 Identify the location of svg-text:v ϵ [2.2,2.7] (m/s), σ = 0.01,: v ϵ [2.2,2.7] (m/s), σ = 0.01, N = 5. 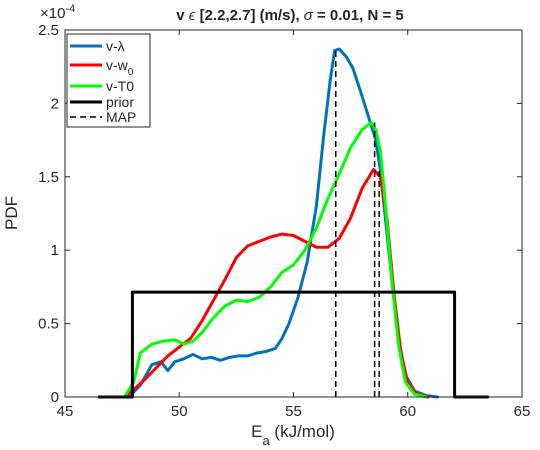
(289, 15).